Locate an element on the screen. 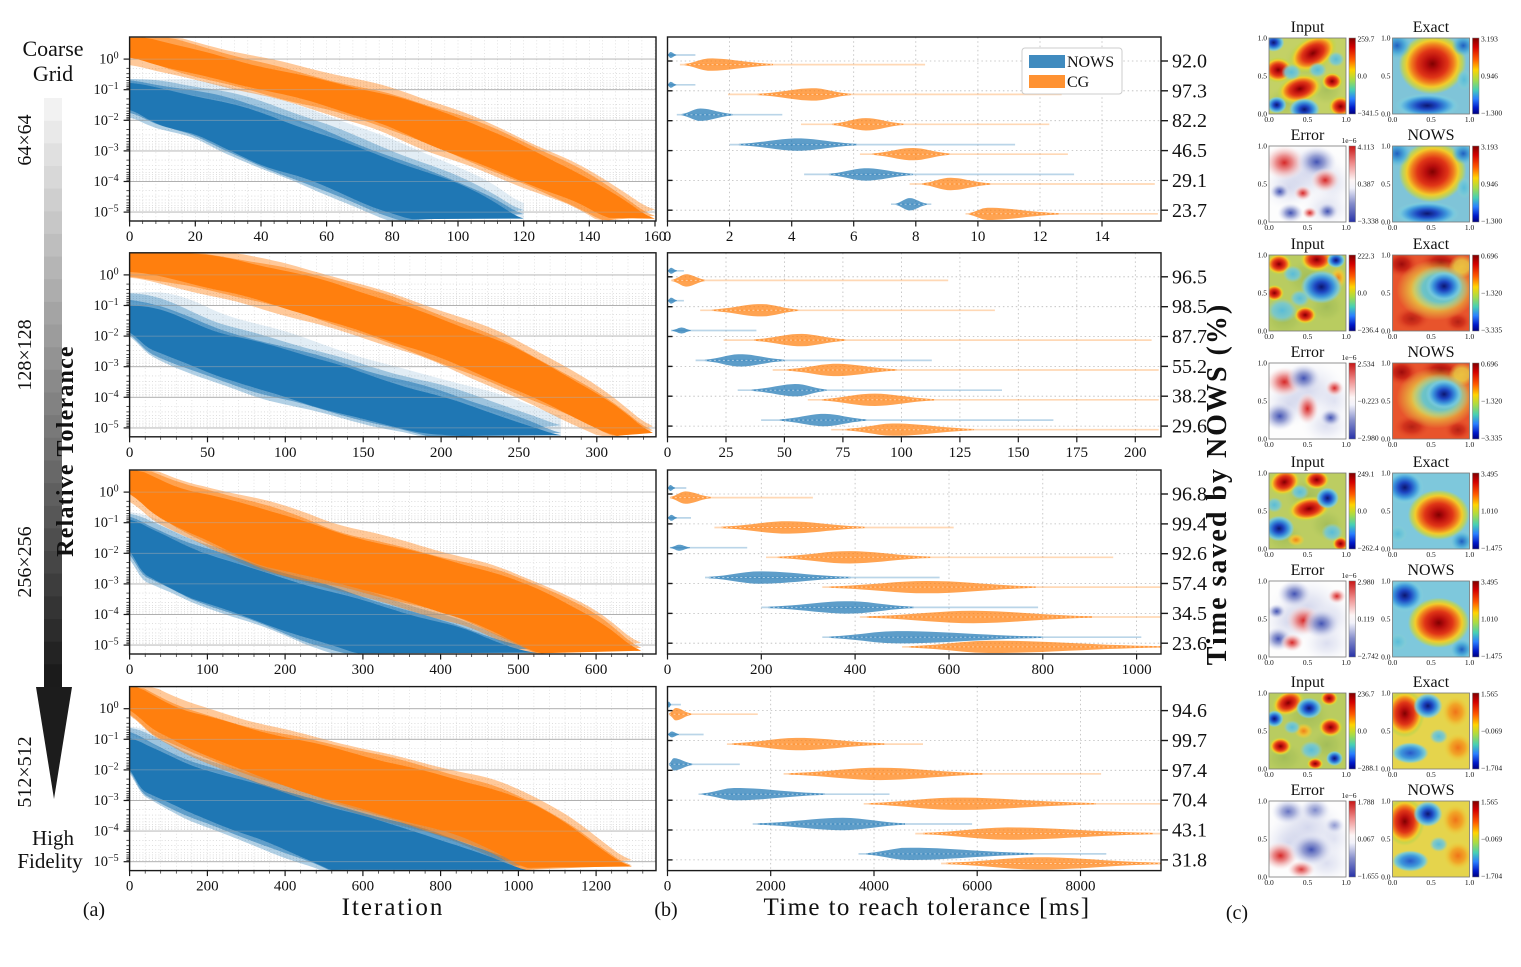  svg-text: 249.1 is located at coordinates (1366, 474).